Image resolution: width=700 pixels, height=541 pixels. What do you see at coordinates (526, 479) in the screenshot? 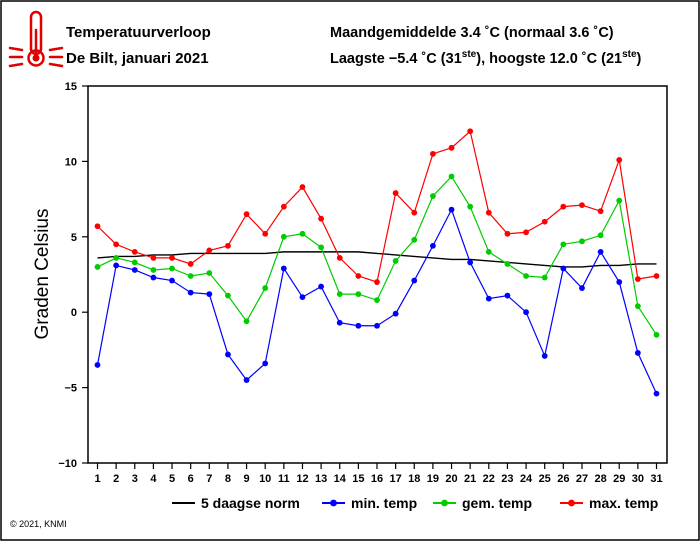
I see `x-tick-label: 24` at bounding box center [526, 479].